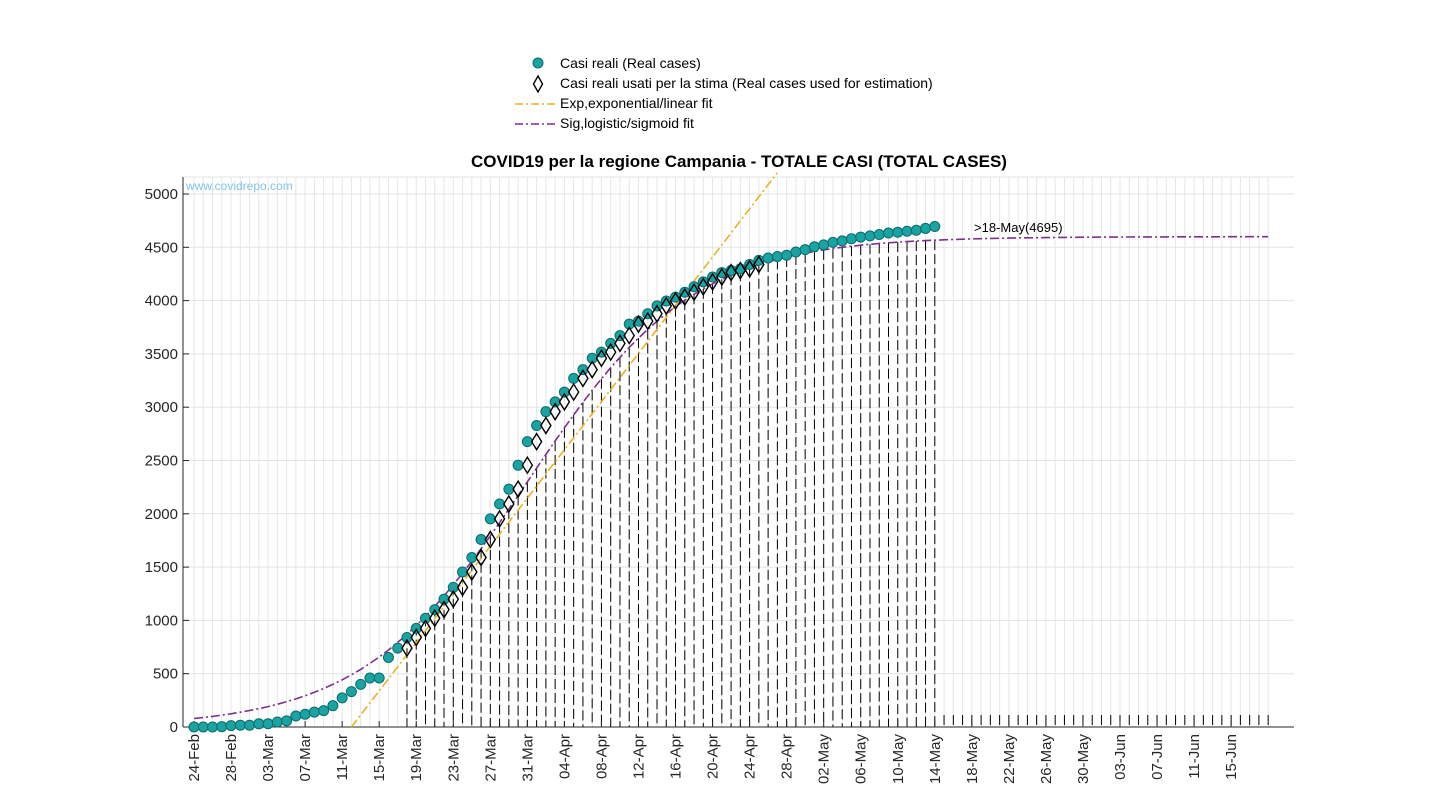 This screenshot has width=1430, height=800. What do you see at coordinates (1231, 757) in the screenshot?
I see `x-tick-label: 15-Jun` at bounding box center [1231, 757].